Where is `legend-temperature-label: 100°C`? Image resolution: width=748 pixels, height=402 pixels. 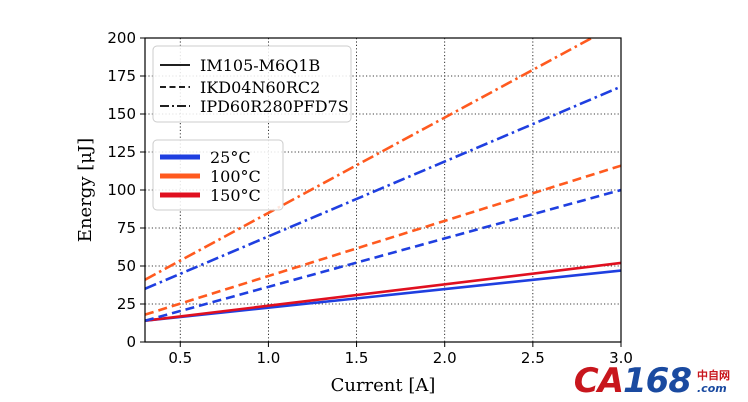 legend-temperature-label: 100°C is located at coordinates (235, 176).